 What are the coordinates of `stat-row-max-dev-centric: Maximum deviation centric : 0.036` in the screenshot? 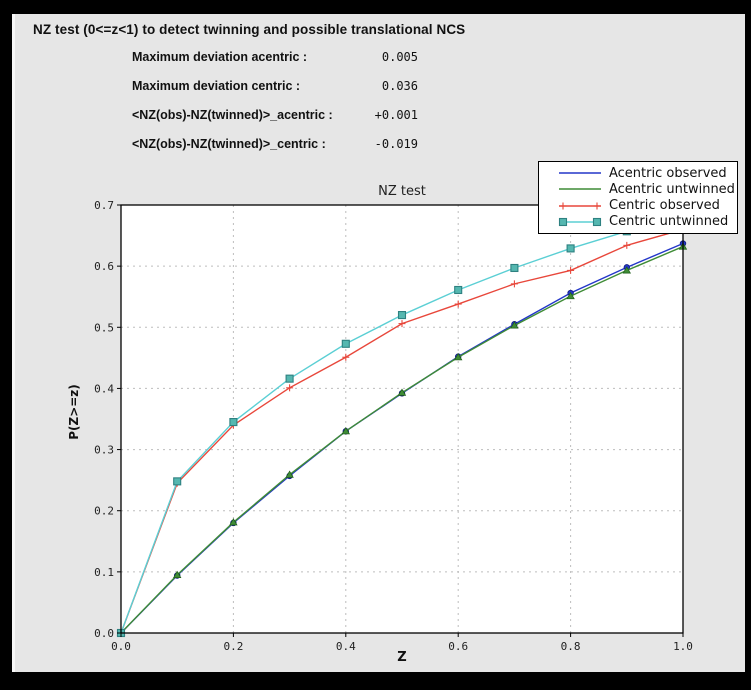 It's located at (275, 93).